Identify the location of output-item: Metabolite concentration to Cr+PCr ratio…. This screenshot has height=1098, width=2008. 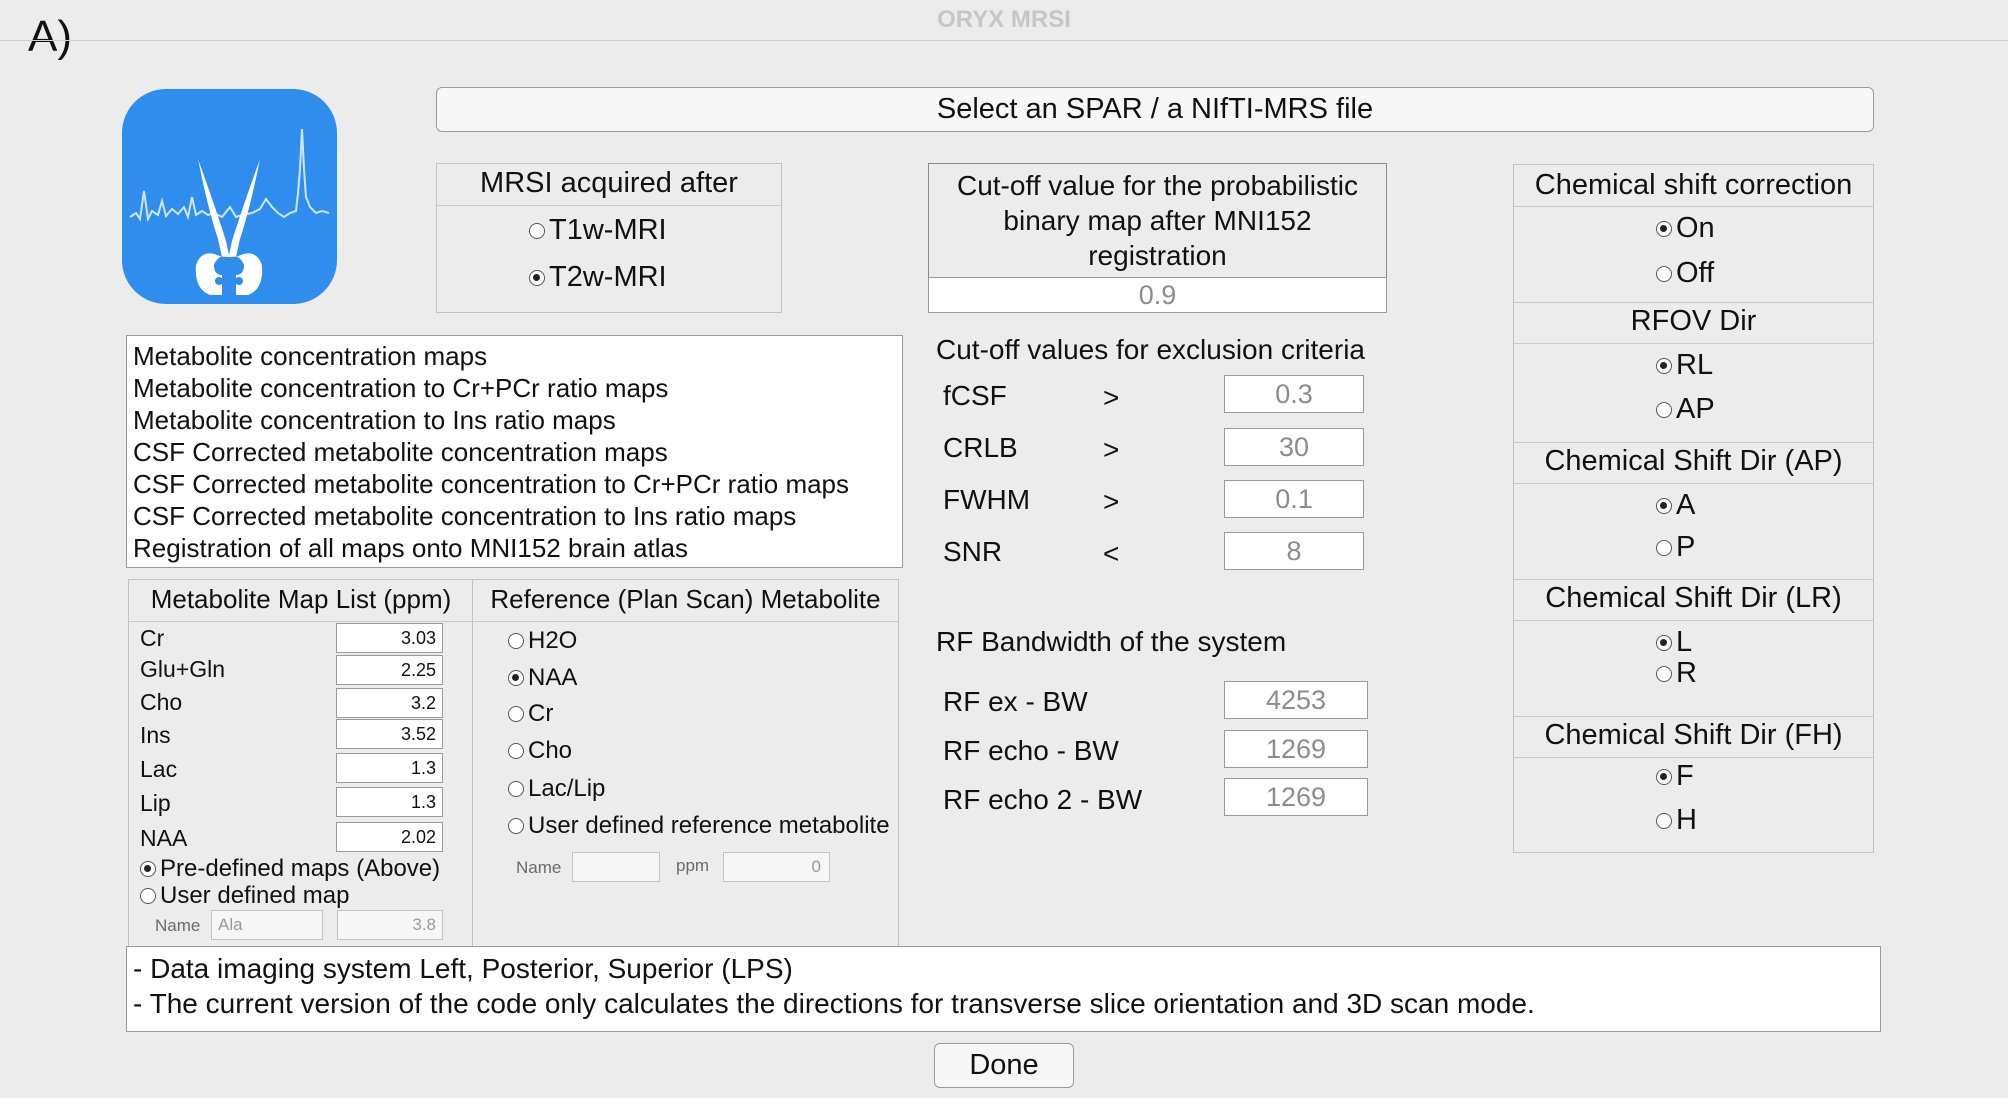
(401, 388).